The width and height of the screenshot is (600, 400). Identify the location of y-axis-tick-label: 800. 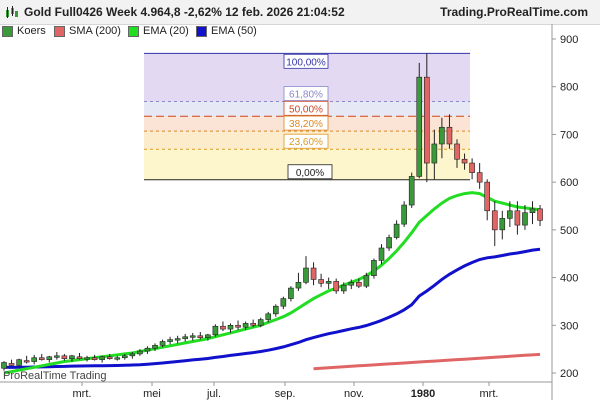
(569, 88).